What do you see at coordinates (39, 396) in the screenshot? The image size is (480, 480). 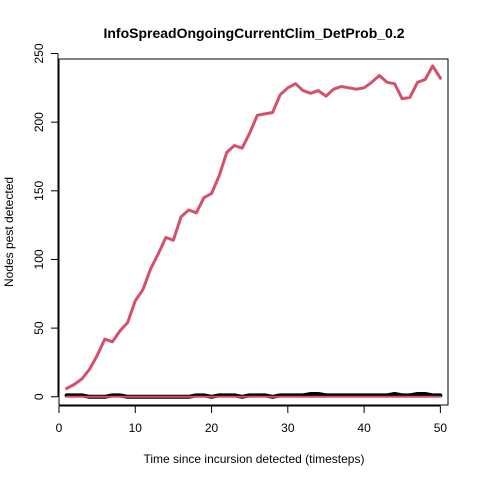 I see `y-tick-label: 0` at bounding box center [39, 396].